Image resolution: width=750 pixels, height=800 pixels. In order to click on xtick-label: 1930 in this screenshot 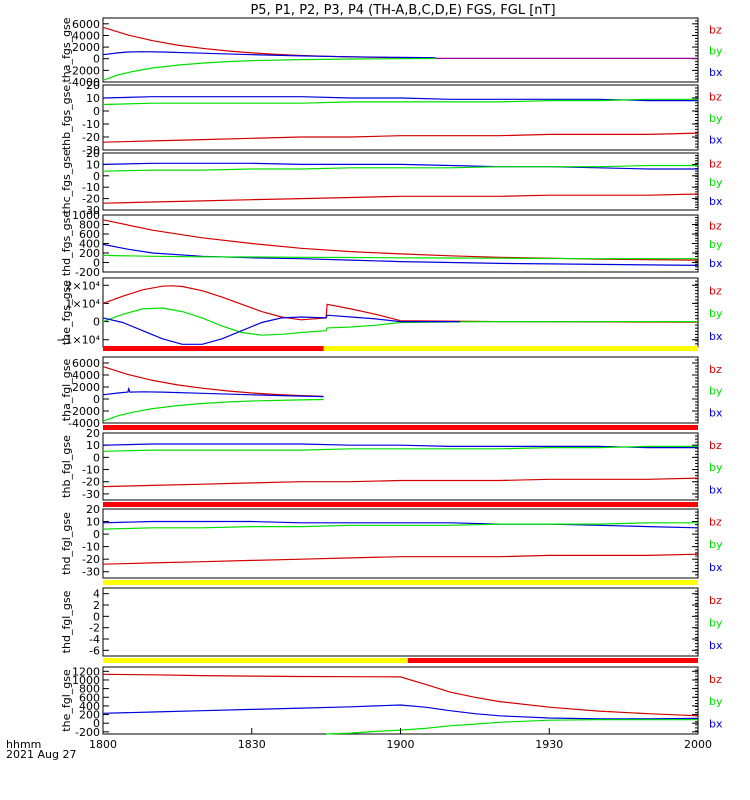, I will do `click(549, 744)`.